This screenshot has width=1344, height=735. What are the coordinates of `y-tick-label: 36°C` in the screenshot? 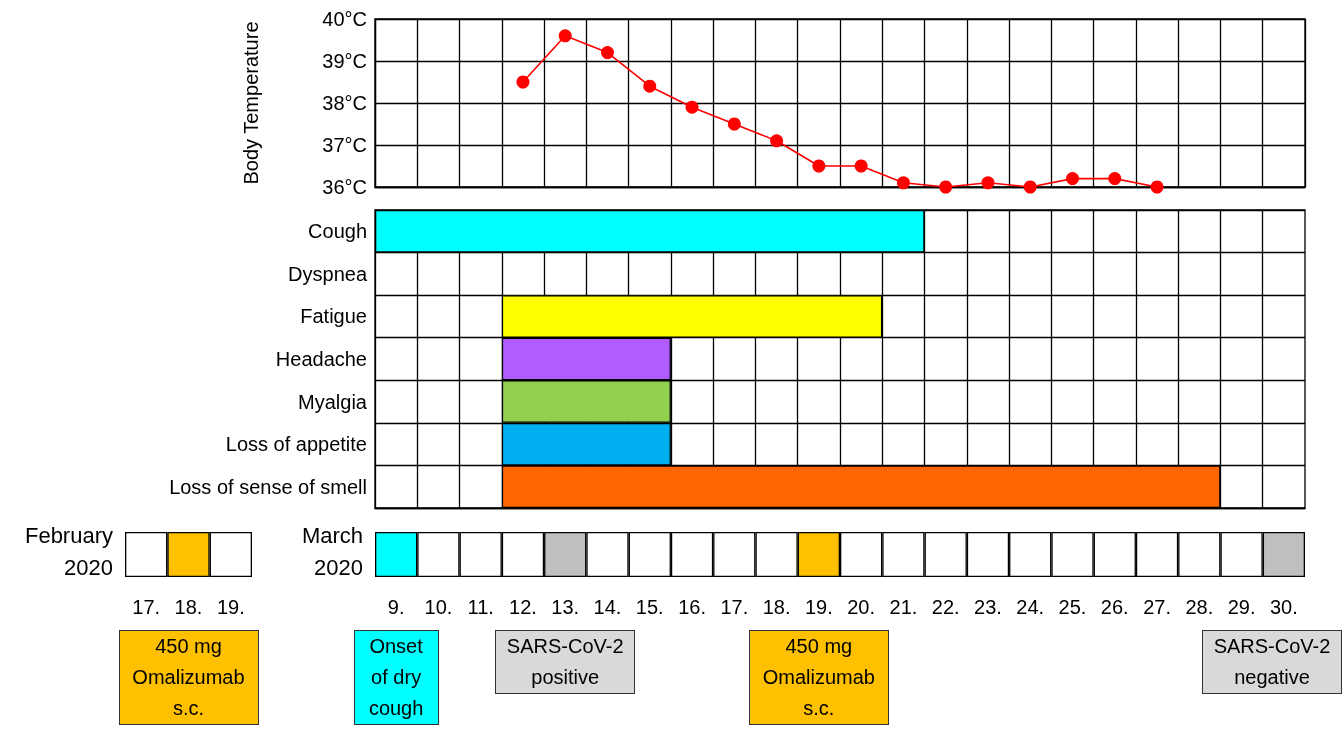 It's located at (344, 187).